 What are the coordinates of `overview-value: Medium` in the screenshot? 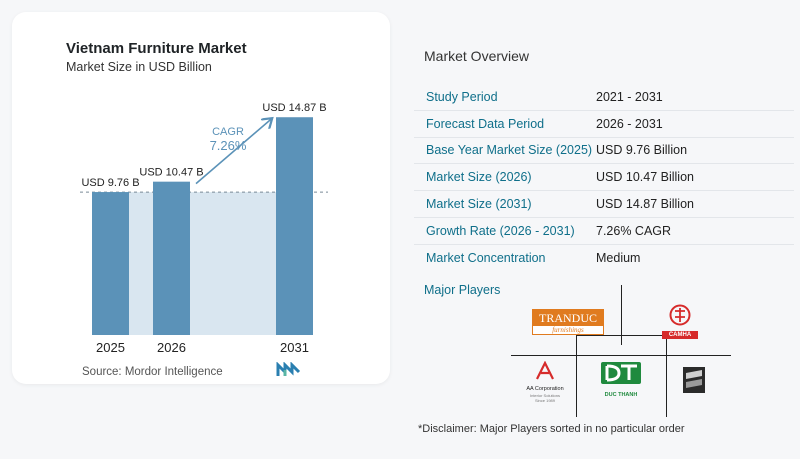 It's located at (618, 258).